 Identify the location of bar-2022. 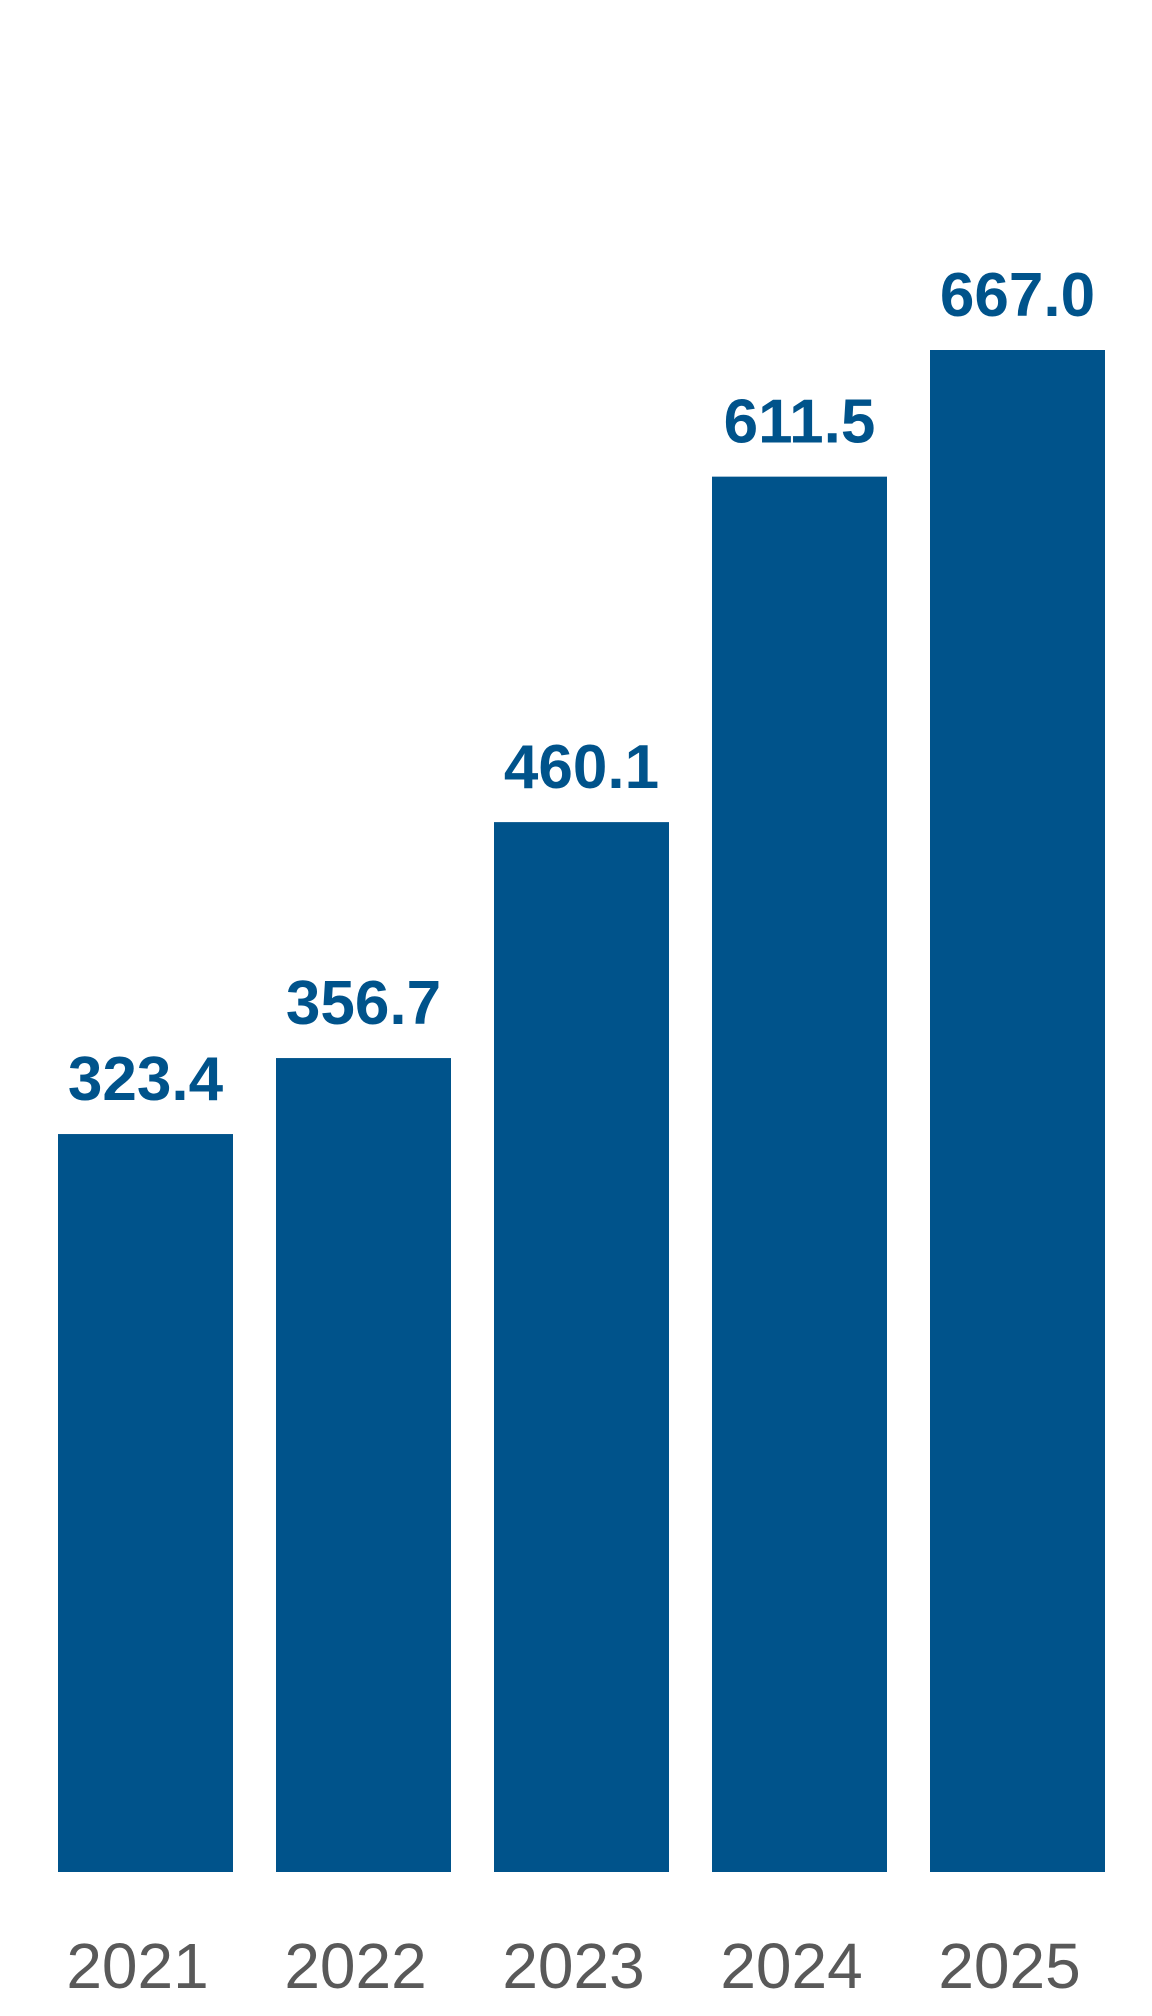
(363, 1465).